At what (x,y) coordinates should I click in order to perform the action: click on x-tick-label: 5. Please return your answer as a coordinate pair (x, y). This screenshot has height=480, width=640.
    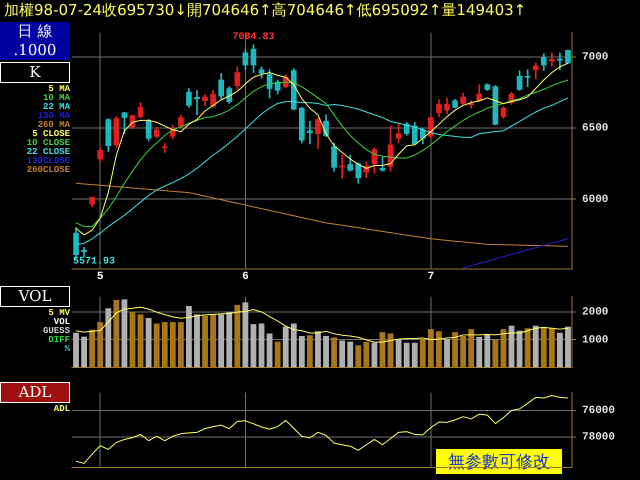
    Looking at the image, I should click on (100, 277).